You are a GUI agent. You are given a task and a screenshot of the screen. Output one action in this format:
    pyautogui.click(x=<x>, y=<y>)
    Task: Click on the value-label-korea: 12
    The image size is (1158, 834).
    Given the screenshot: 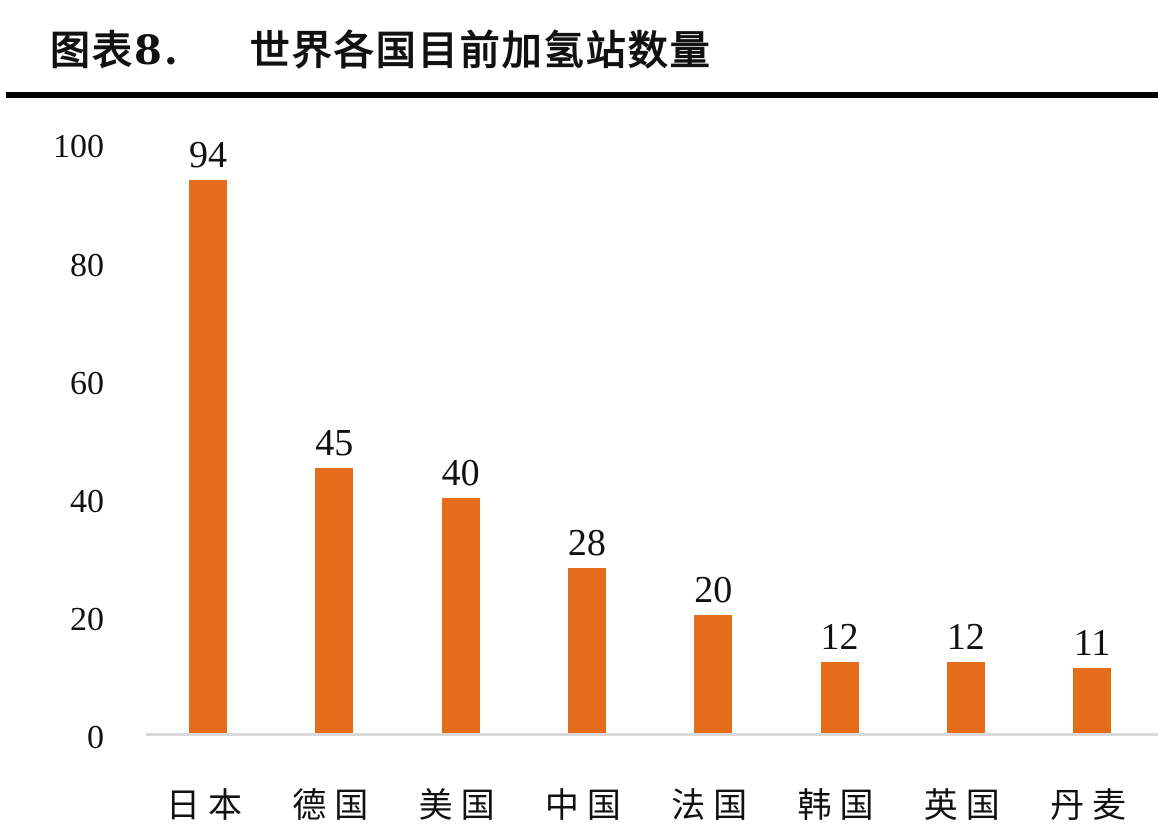 What is the action you would take?
    pyautogui.click(x=839, y=637)
    